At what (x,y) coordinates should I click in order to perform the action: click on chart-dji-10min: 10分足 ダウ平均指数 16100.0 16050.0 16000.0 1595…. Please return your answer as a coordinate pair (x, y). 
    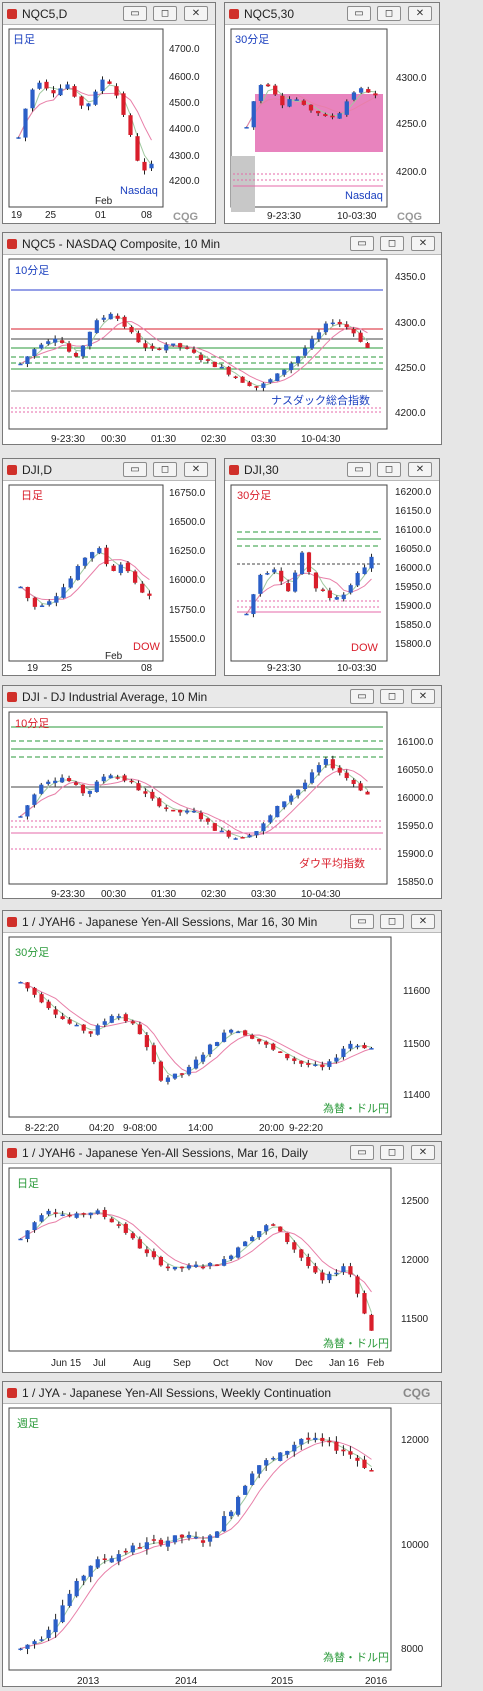
    Looking at the image, I should click on (222, 804).